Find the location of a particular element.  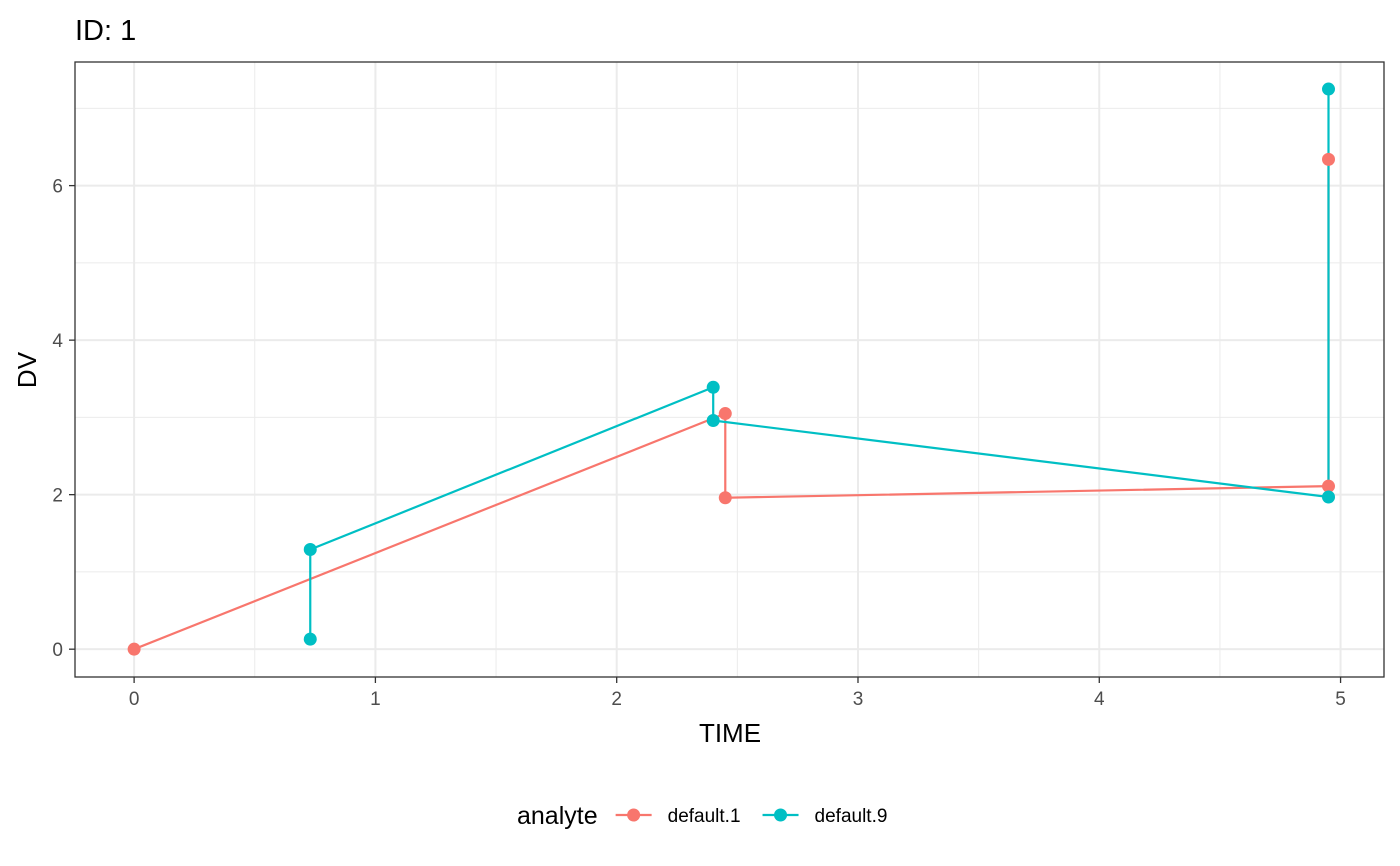

legend-label-default-9: default.9 is located at coordinates (851, 816).